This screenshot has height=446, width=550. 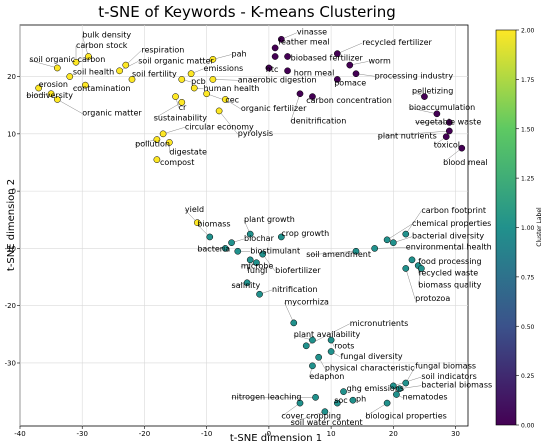 I want to click on colorbar-tick-label: 1.25, so click(x=528, y=179).